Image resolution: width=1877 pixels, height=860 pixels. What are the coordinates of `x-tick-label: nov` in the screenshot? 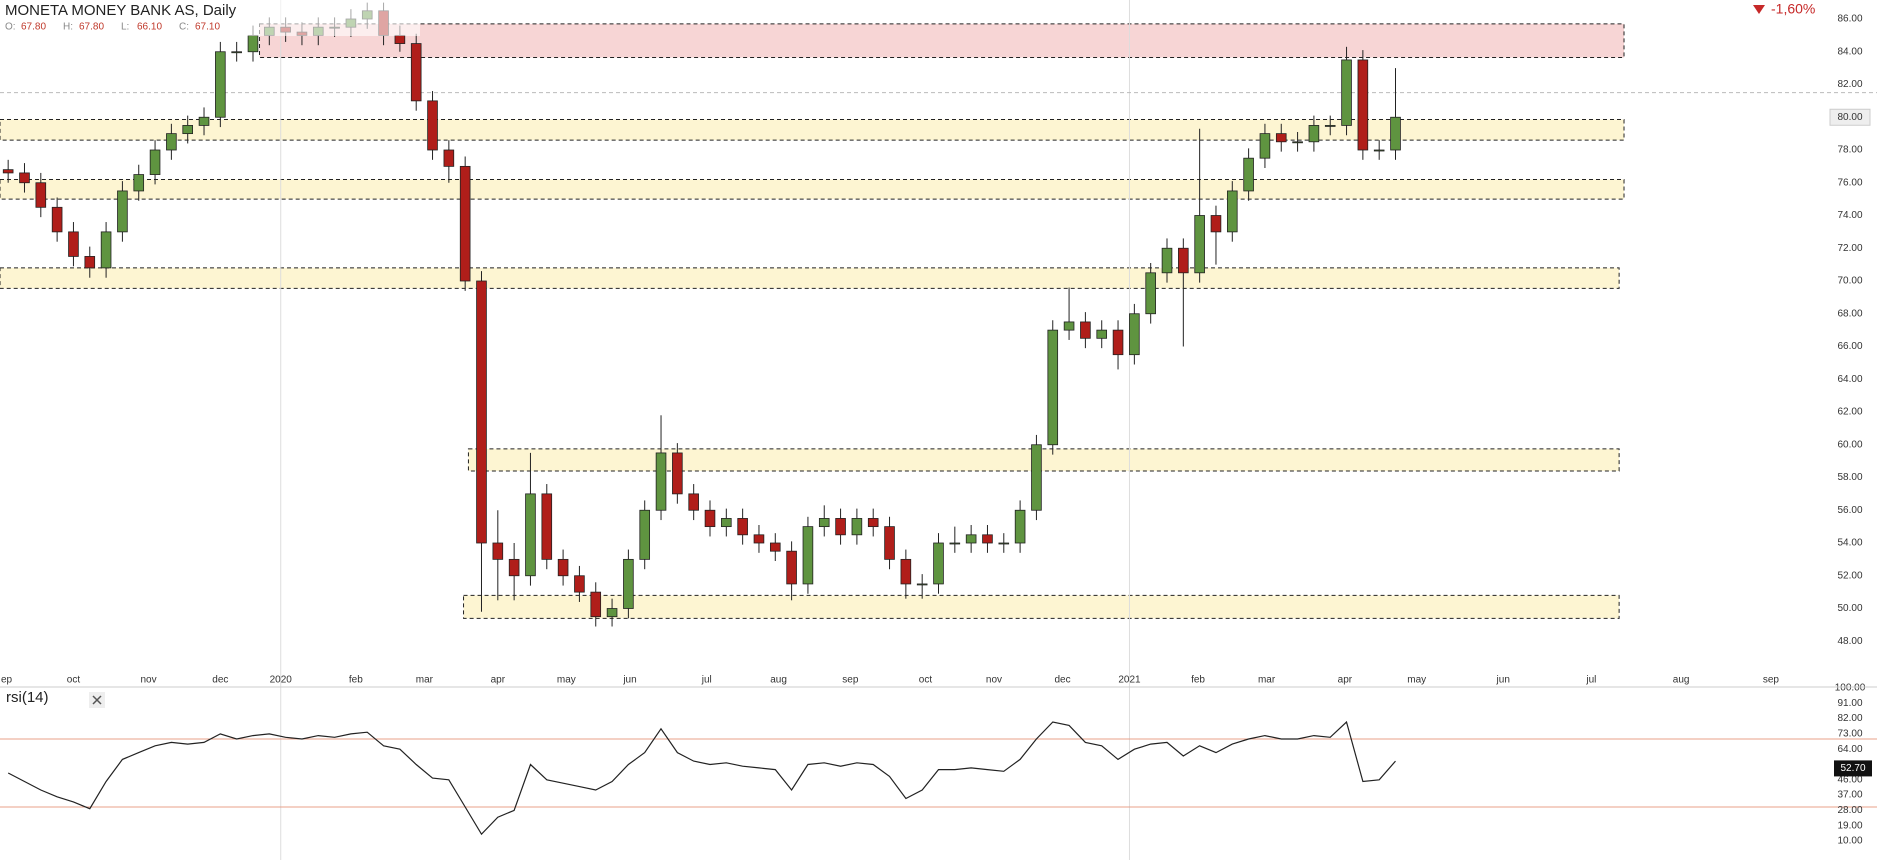 It's located at (148, 680).